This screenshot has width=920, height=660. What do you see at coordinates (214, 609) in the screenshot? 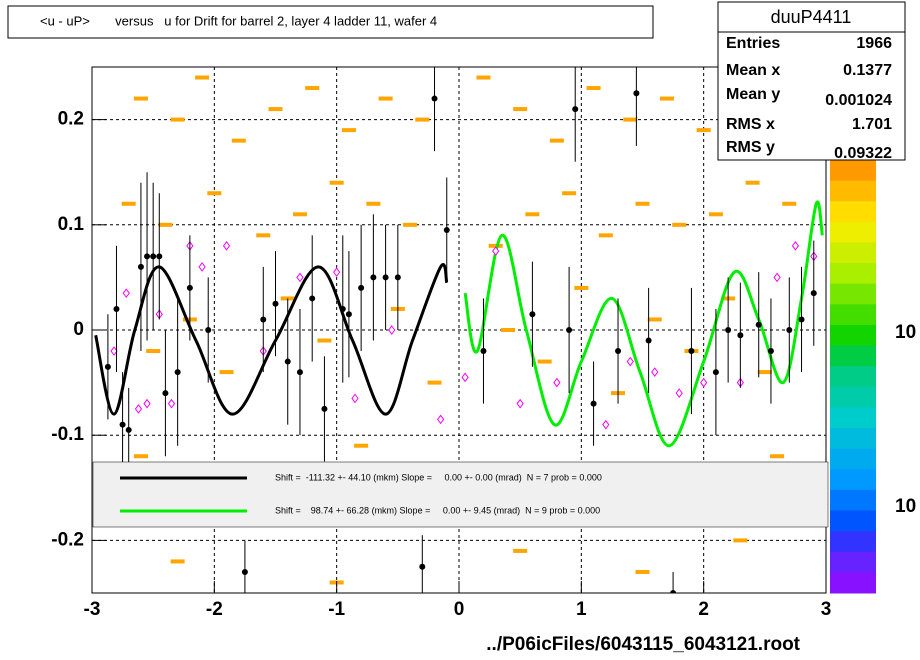
I see `x-tick-label: -2` at bounding box center [214, 609].